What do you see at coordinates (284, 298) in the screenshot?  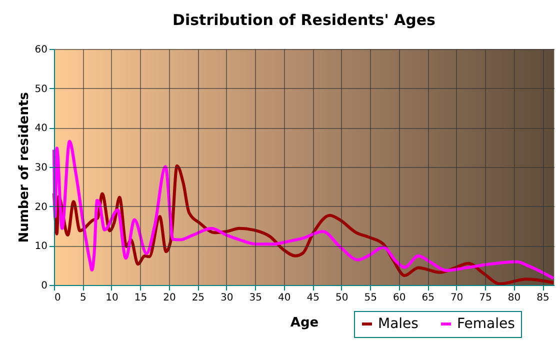 I see `x-tick-label: 40` at bounding box center [284, 298].